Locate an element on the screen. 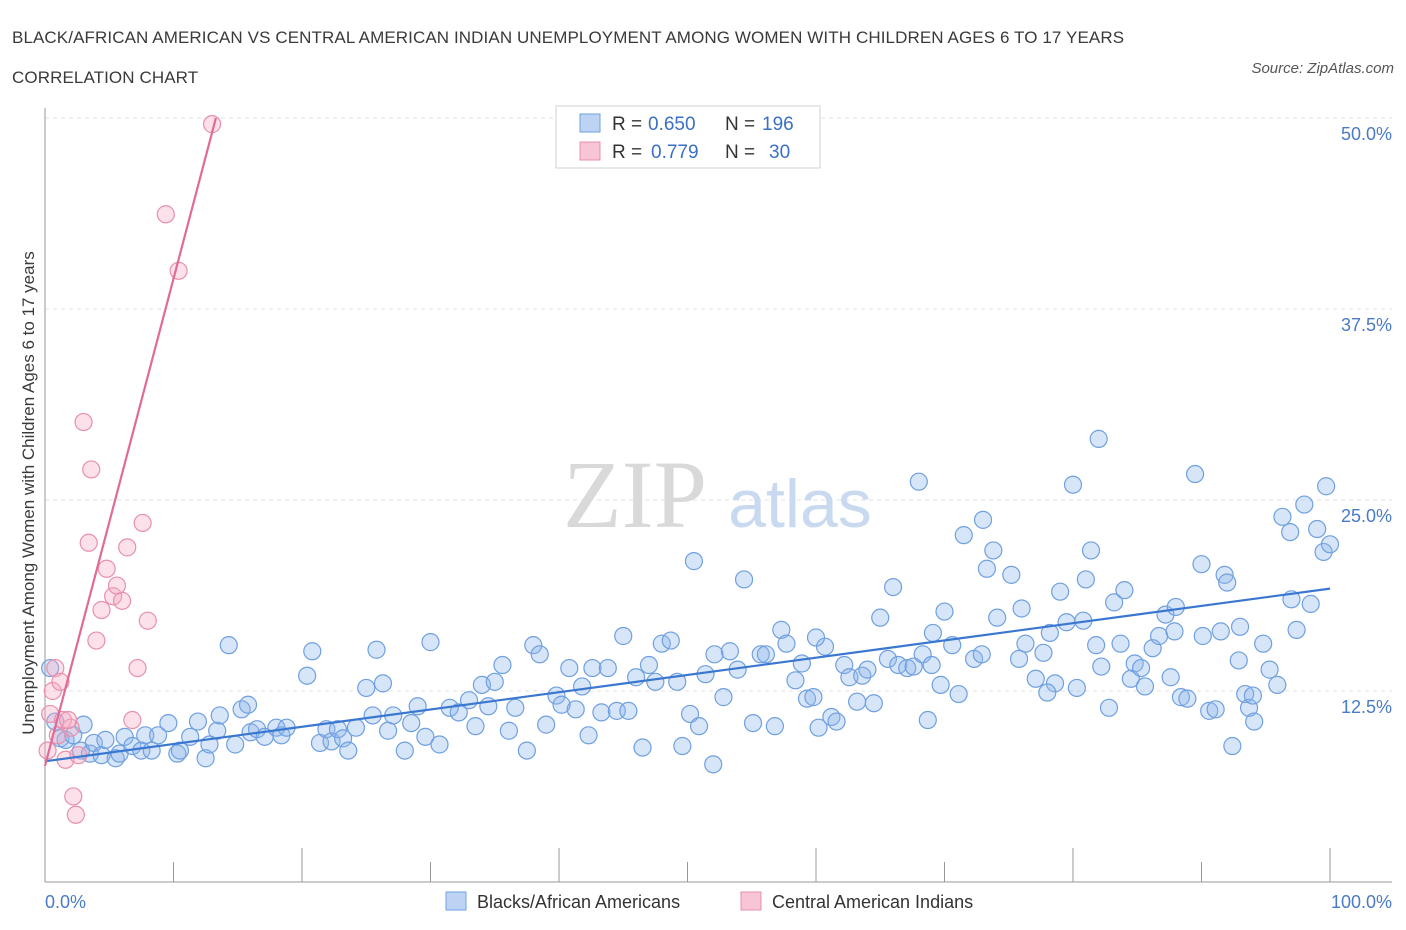 Image resolution: width=1406 pixels, height=930 pixels. source-label: Source: ZipAtlas.com is located at coordinates (1322, 68).